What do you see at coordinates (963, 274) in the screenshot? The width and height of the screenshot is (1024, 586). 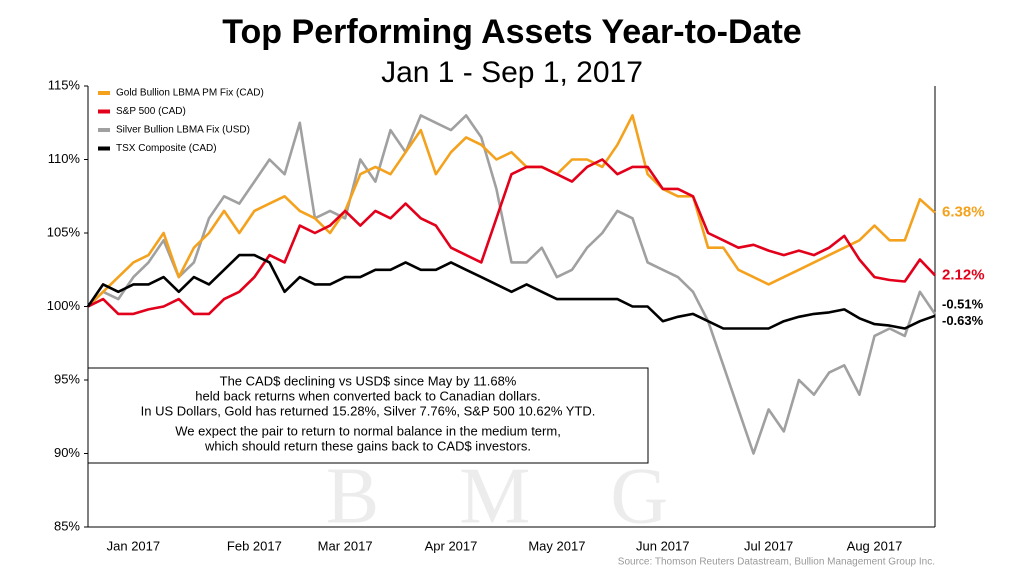 I see `end-label: 2.12%` at bounding box center [963, 274].